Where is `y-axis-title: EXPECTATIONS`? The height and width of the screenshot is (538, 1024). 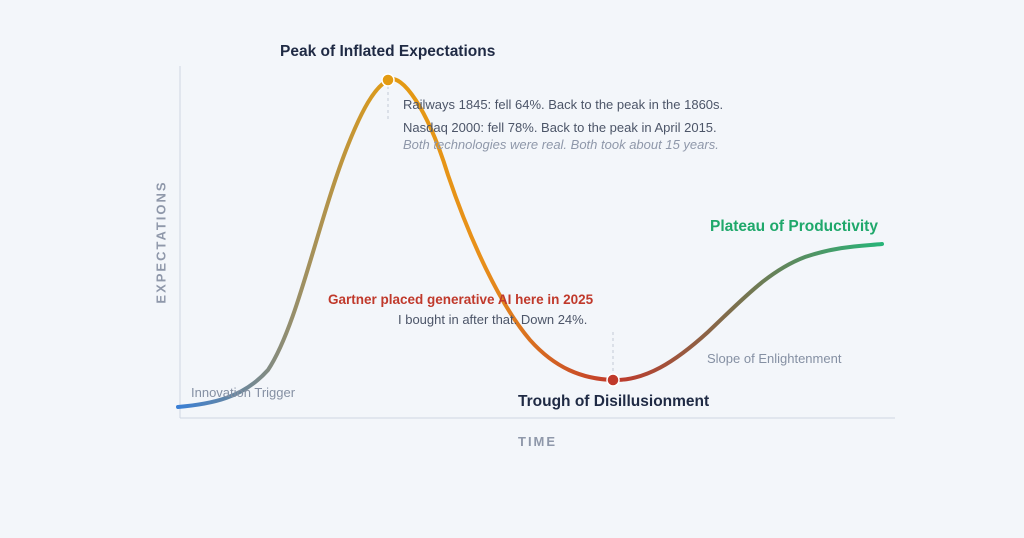 y-axis-title: EXPECTATIONS is located at coordinates (161, 242).